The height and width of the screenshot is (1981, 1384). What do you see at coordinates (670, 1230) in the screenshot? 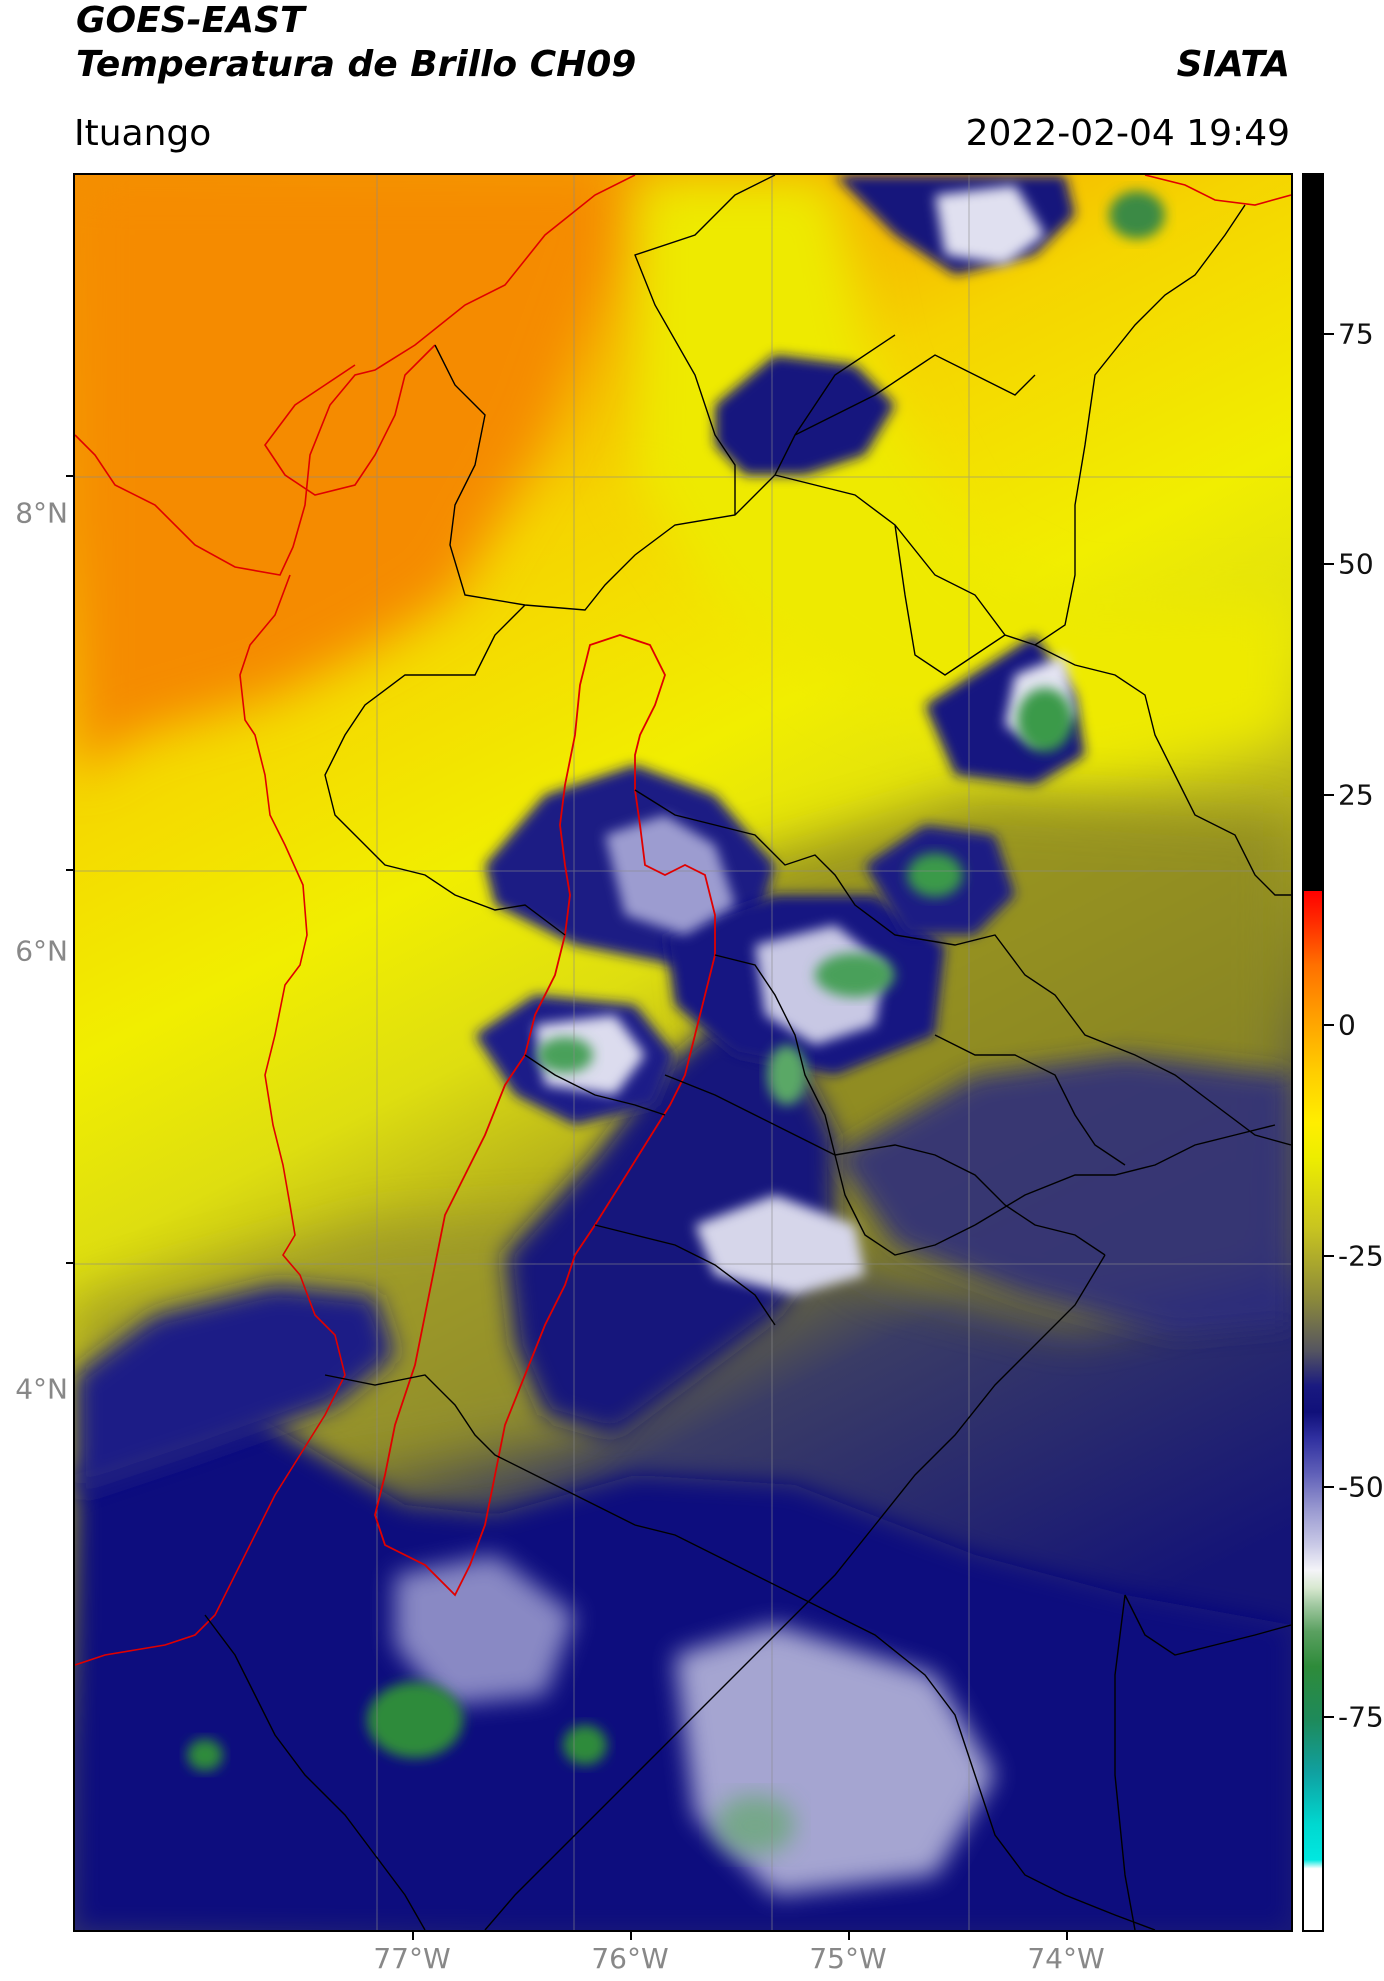
I see `cold-cloud-central` at bounding box center [670, 1230].